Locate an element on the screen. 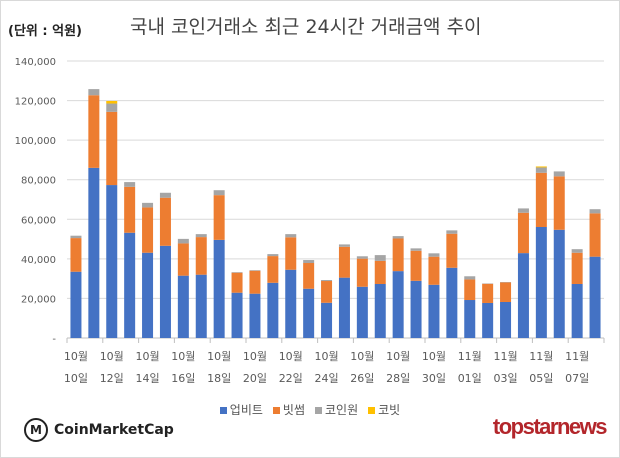 Image resolution: width=620 pixels, height=458 pixels. chart-title: 국내 코인거래소 최근 24시간 거래금액 추이 is located at coordinates (306, 27).